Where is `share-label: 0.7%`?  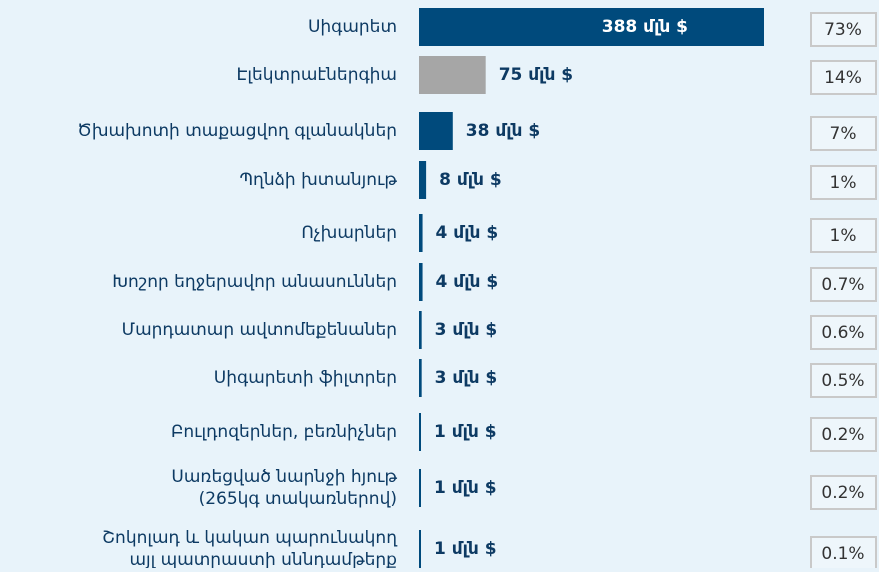
share-label: 0.7% is located at coordinates (842, 285).